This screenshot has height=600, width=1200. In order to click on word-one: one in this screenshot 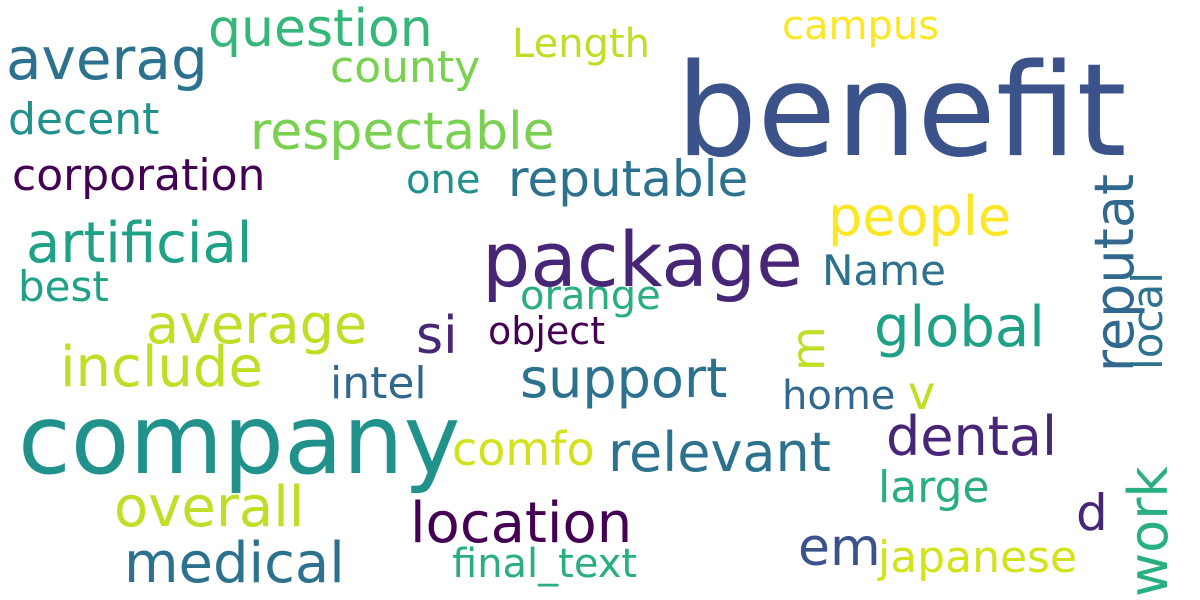, I will do `click(443, 180)`.